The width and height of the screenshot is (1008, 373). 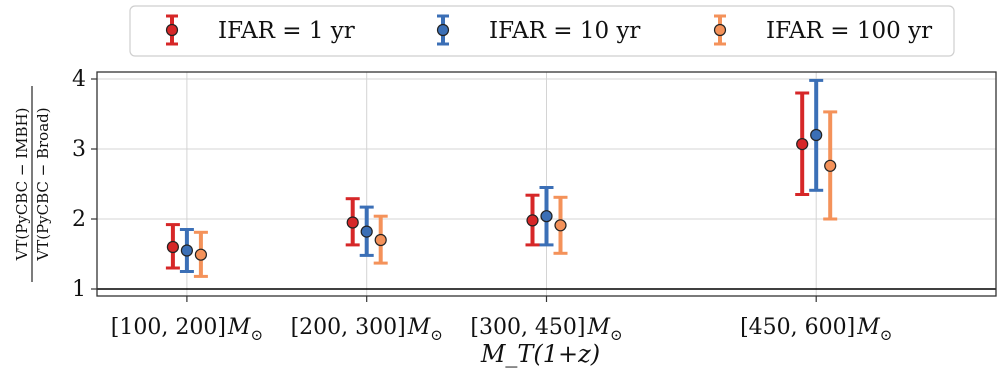 I want to click on legend-box, so click(x=542, y=31).